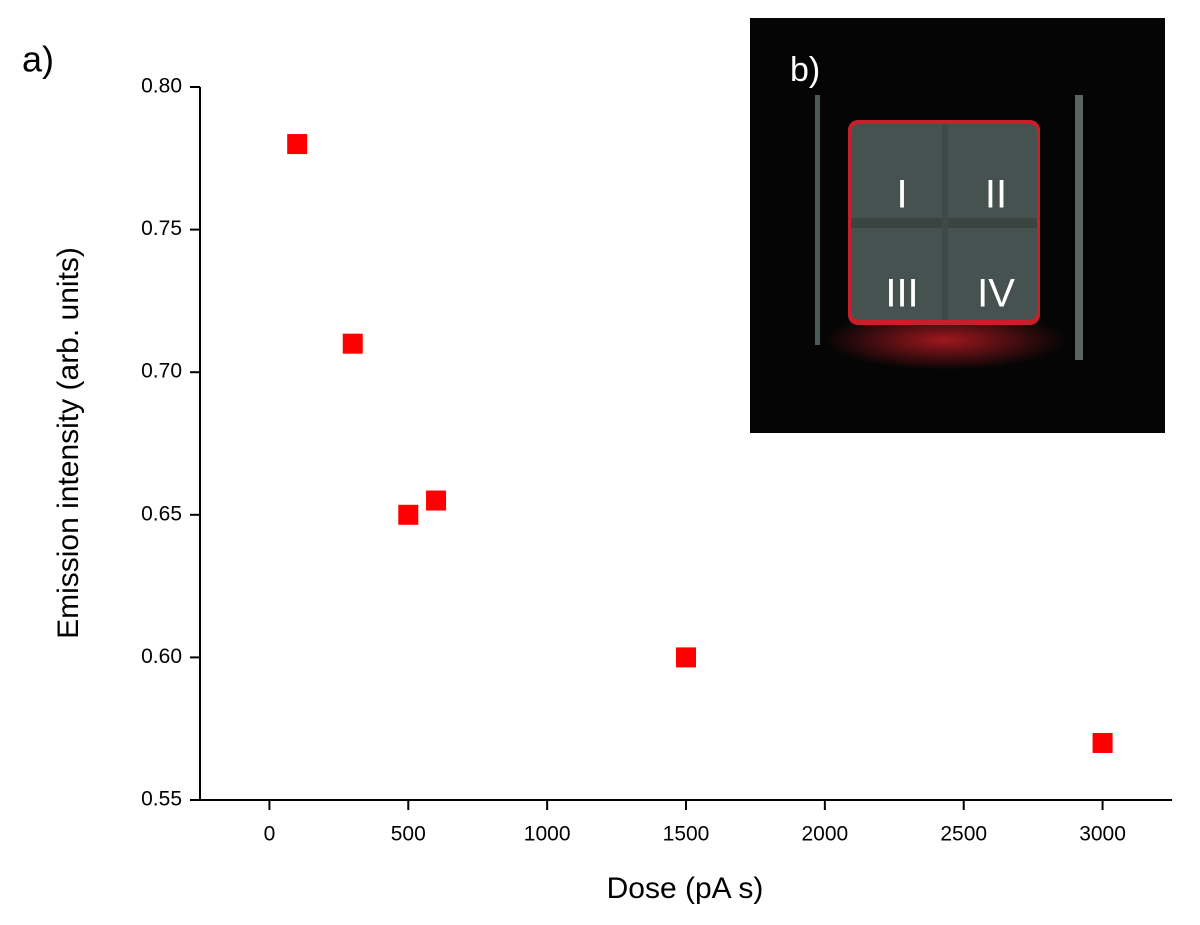 The height and width of the screenshot is (925, 1200). I want to click on x-tick-label: 3000, so click(1102, 834).